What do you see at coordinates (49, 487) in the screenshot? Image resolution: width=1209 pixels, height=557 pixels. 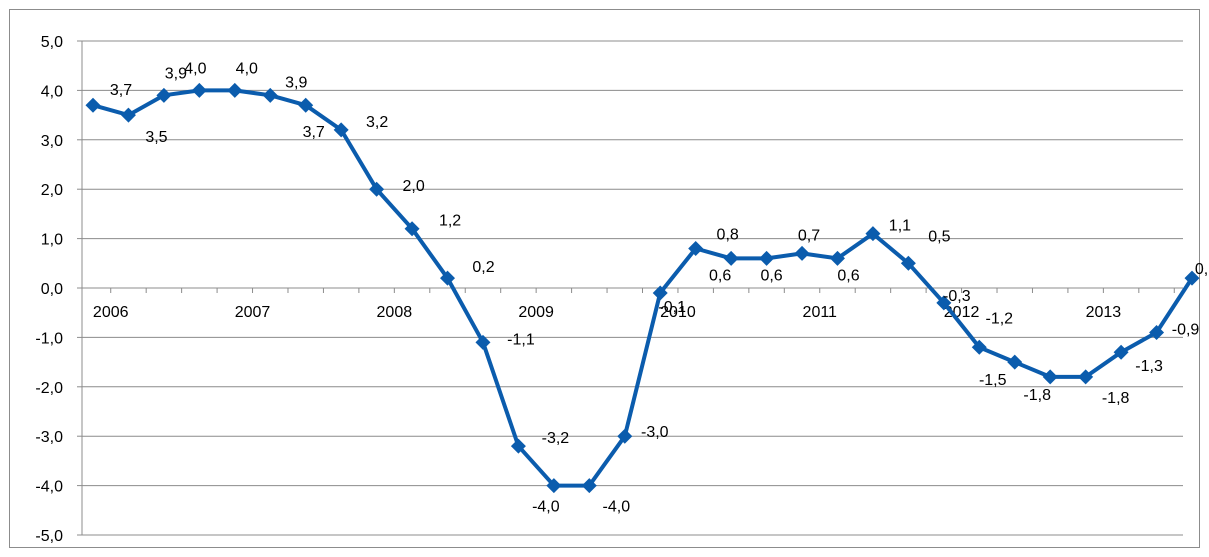 I see `y-tick-label: -4,0` at bounding box center [49, 487].